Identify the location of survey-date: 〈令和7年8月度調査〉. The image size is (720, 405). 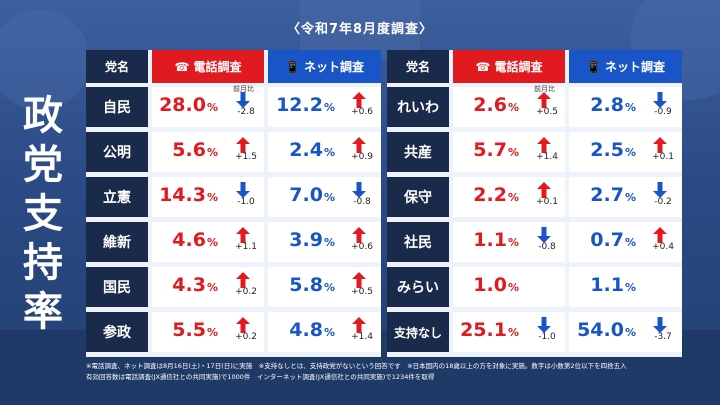
(360, 29).